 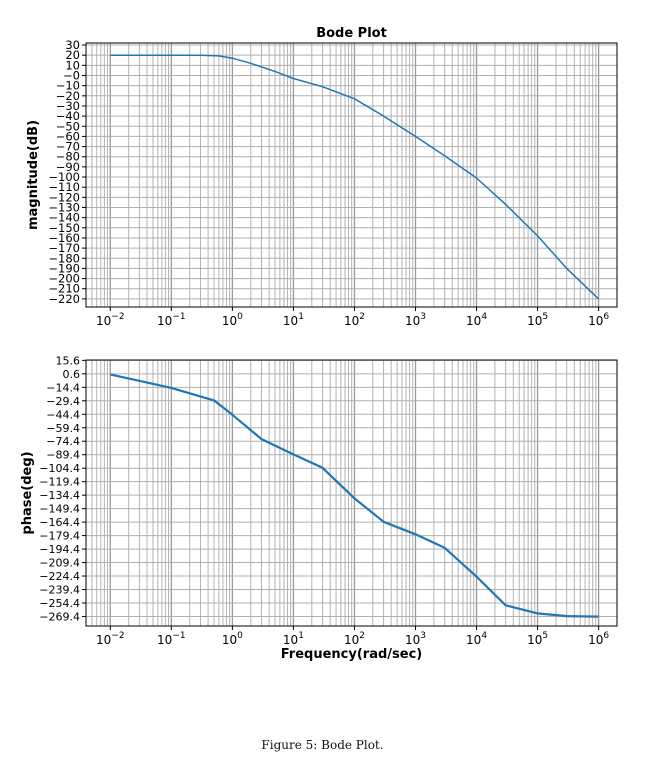 I want to click on y-tick-label: −209.4, so click(x=59, y=563).